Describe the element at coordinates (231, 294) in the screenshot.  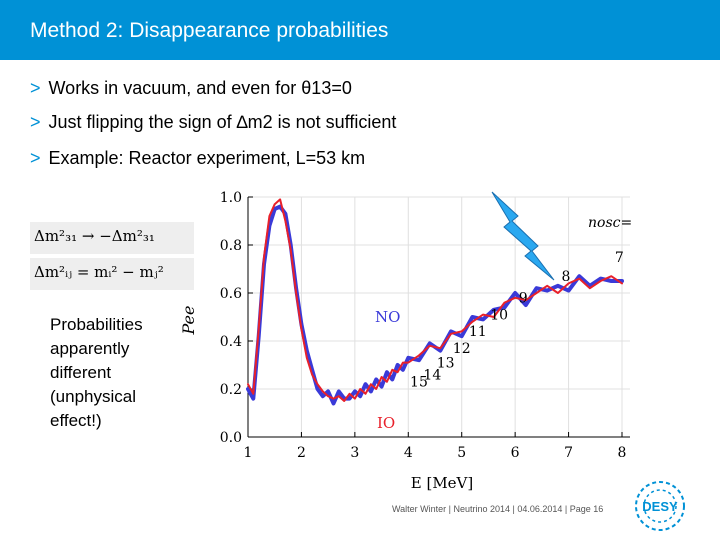
I see `y-tick-label: 0.6` at that location.